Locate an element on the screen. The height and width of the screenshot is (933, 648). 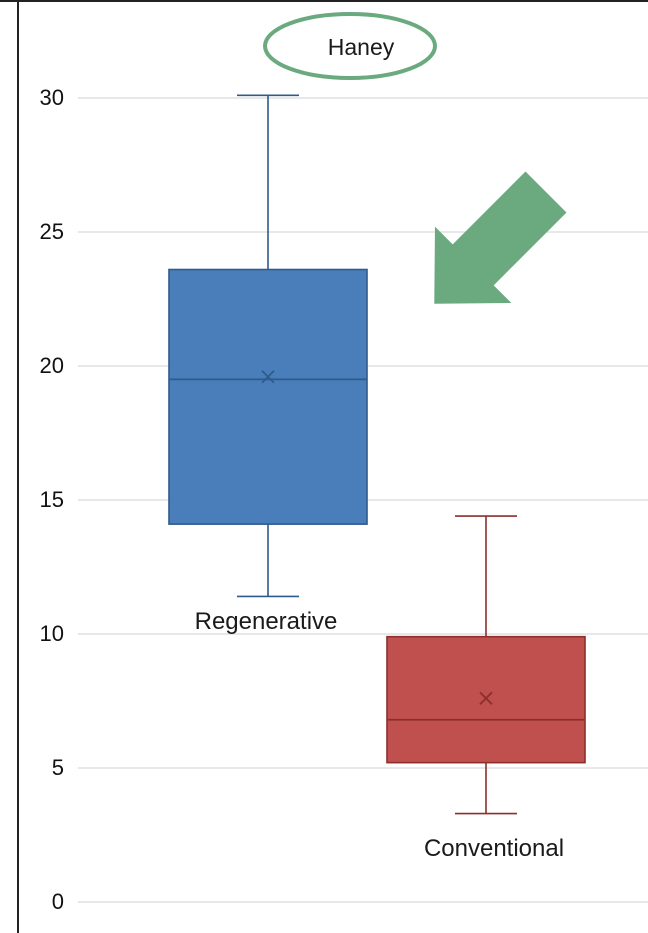
y-tick-label: 30 is located at coordinates (52, 97).